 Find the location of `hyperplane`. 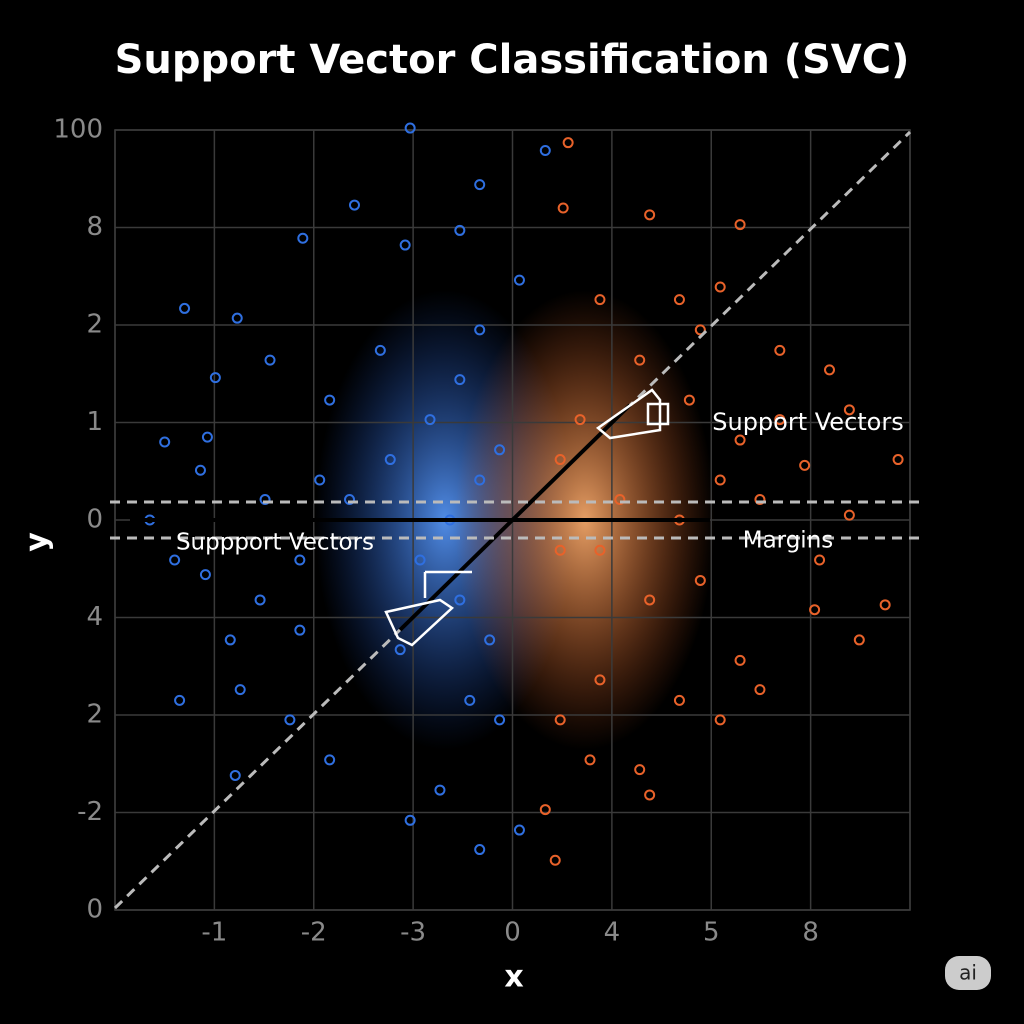

hyperplane is located at coordinates (515, 517).